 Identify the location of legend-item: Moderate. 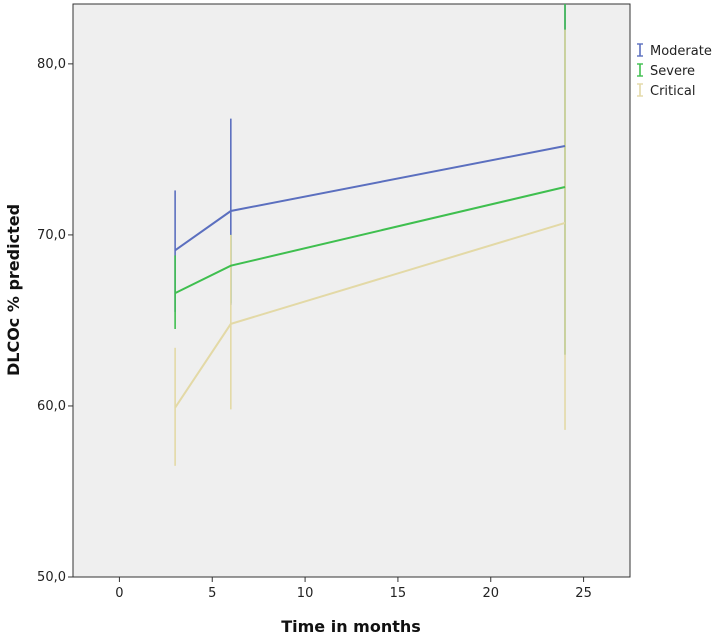
(674, 51).